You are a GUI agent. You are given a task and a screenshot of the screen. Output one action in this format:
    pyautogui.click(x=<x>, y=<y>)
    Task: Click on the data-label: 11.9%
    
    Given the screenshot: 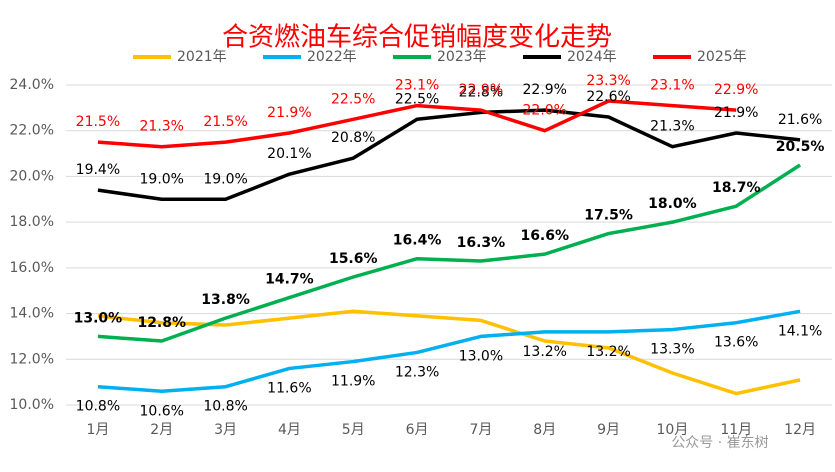 What is the action you would take?
    pyautogui.click(x=353, y=382)
    